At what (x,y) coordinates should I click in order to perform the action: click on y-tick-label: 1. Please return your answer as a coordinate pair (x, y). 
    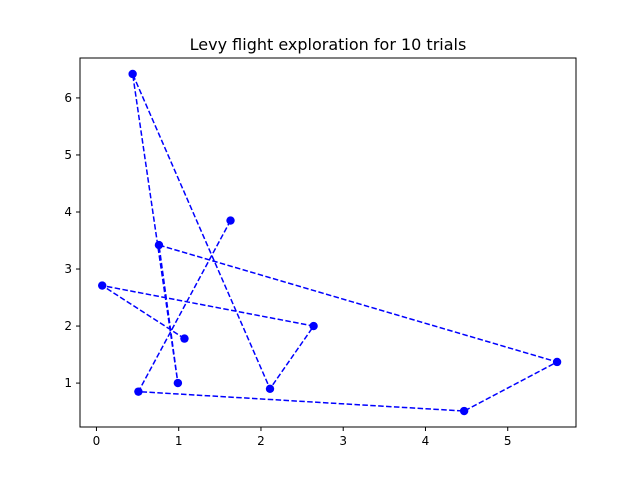
    Looking at the image, I should click on (68, 383).